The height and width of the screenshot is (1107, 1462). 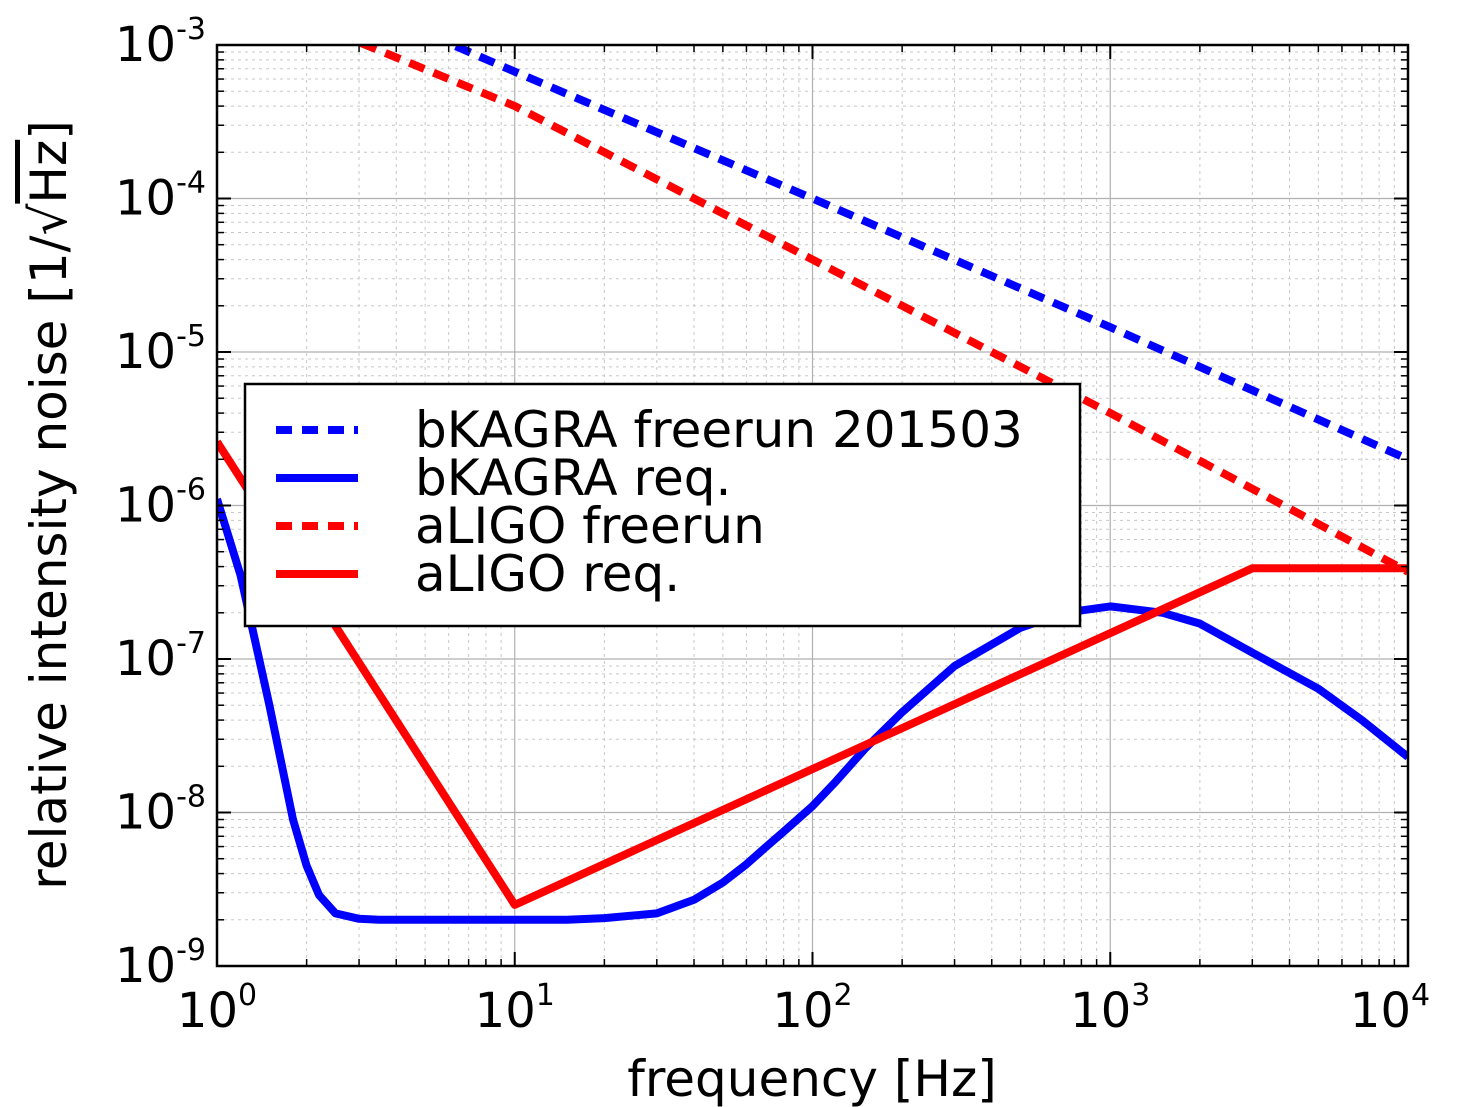 I want to click on y-tick-label: 10⁻⁷, so click(x=160, y=656).